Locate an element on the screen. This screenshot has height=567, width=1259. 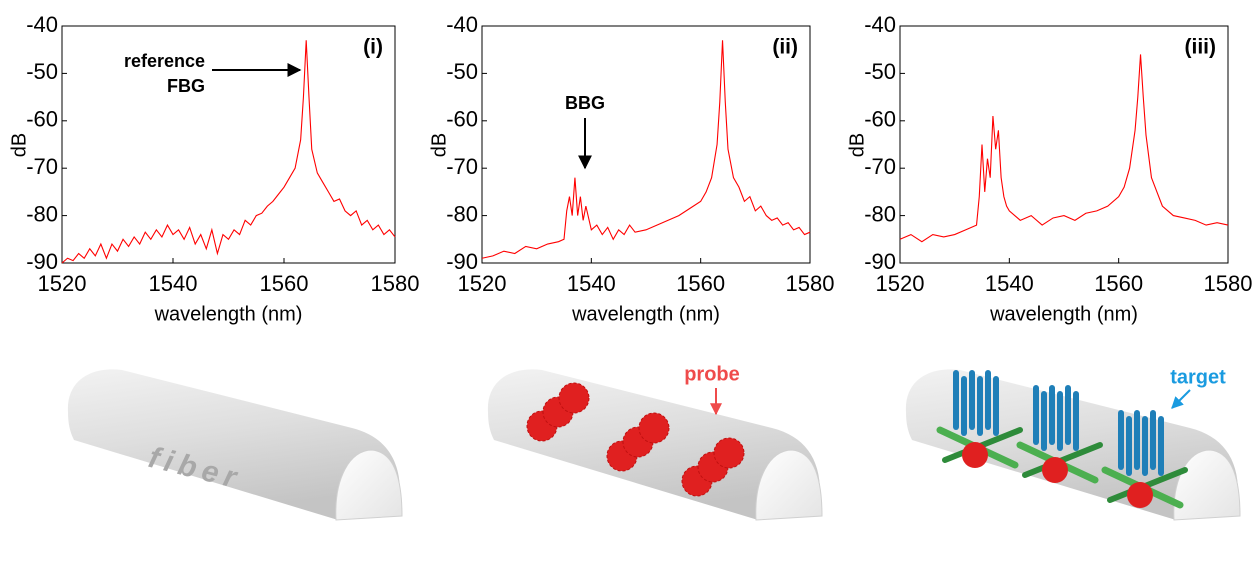
annotation: reference is located at coordinates (164, 61).